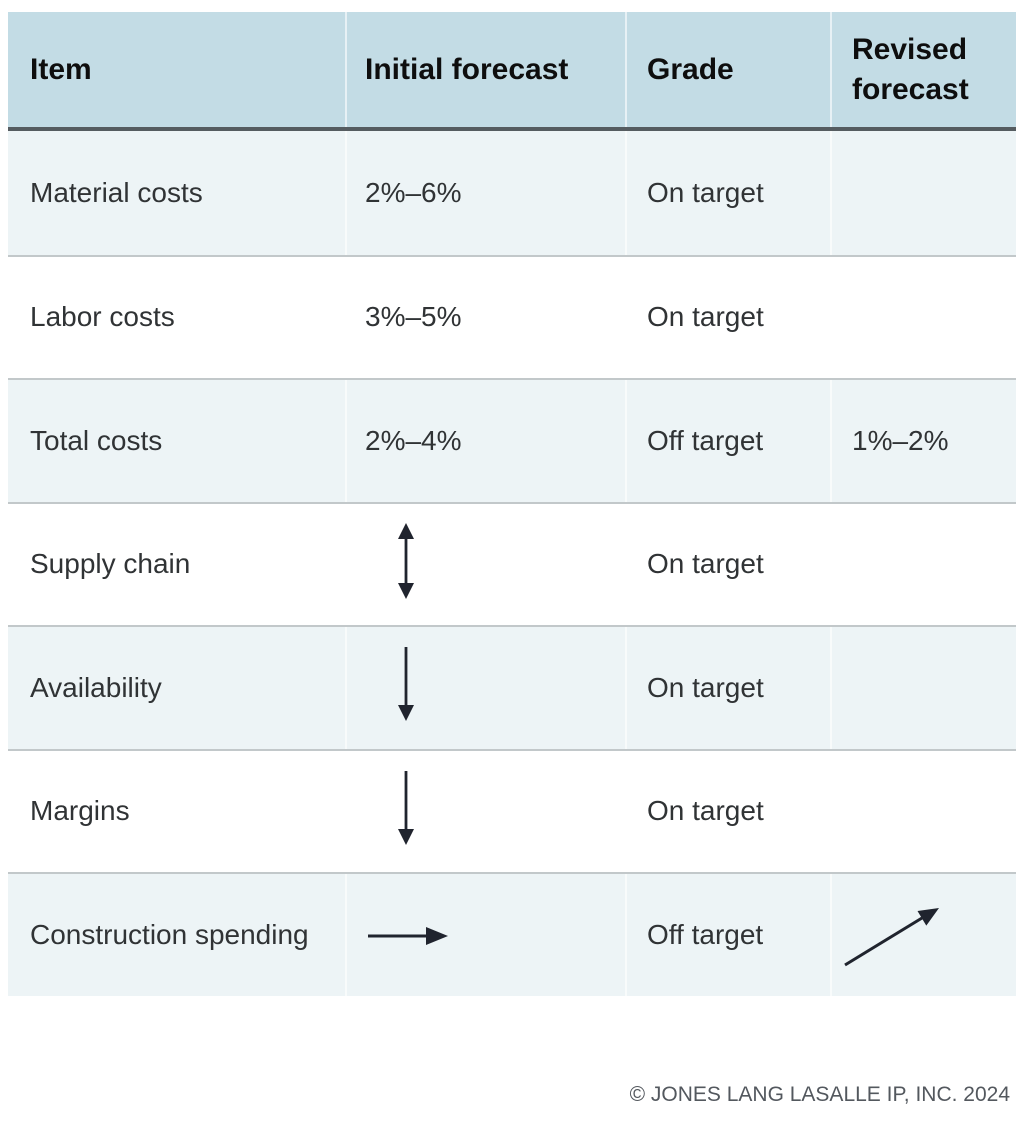  I want to click on table-row-material-costs: Material costs 2%–6% On target, so click(512, 193).